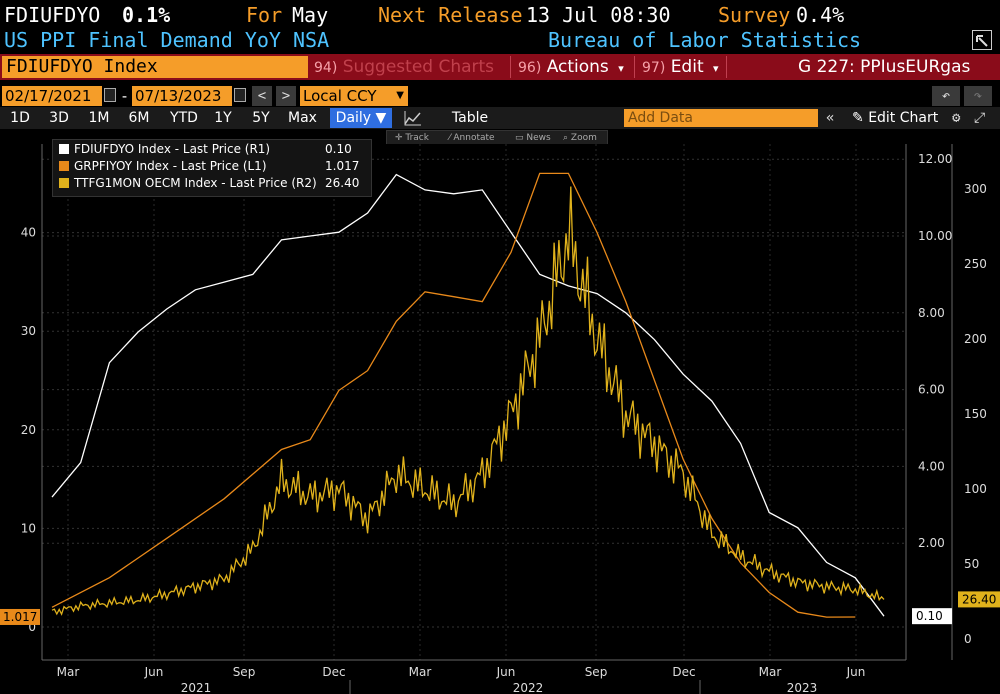 The width and height of the screenshot is (1000, 694). What do you see at coordinates (342, 183) in the screenshot?
I see `legend-value: 26.40` at bounding box center [342, 183].